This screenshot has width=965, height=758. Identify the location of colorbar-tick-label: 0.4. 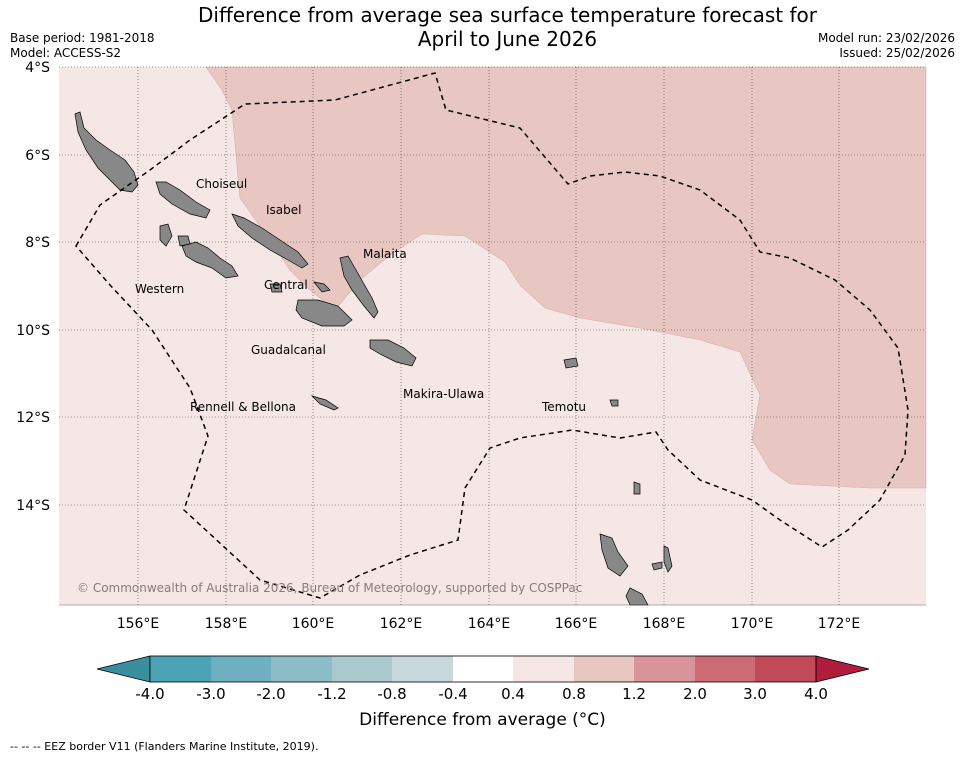
(513, 694).